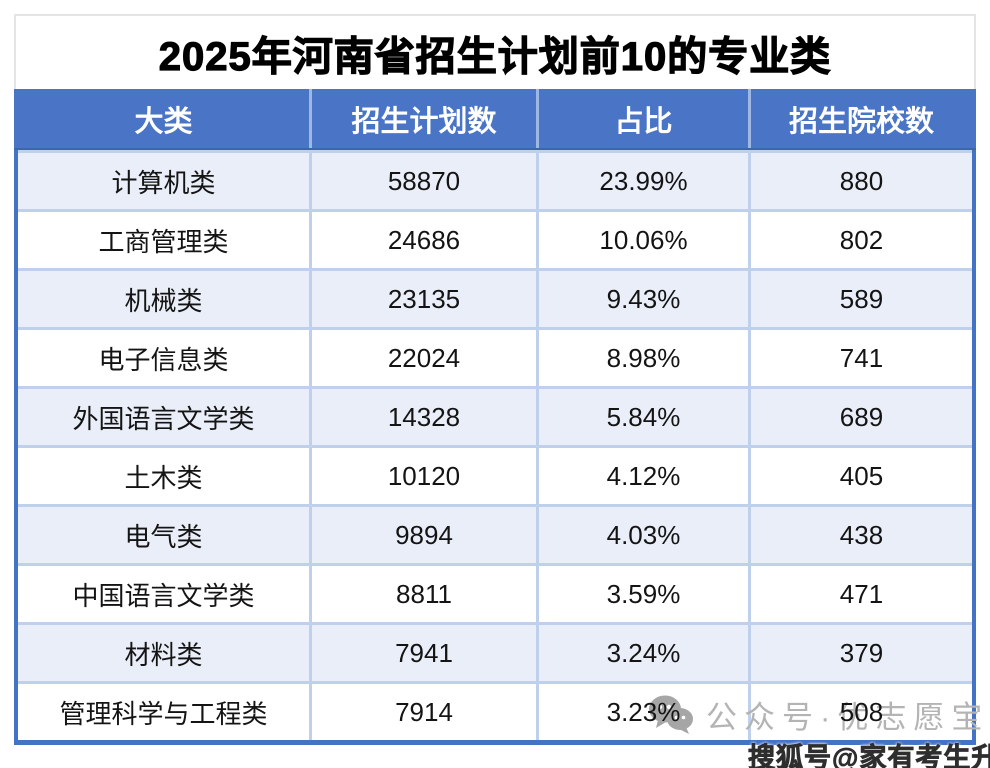  I want to click on cell-percentage: 3.24%, so click(645, 653).